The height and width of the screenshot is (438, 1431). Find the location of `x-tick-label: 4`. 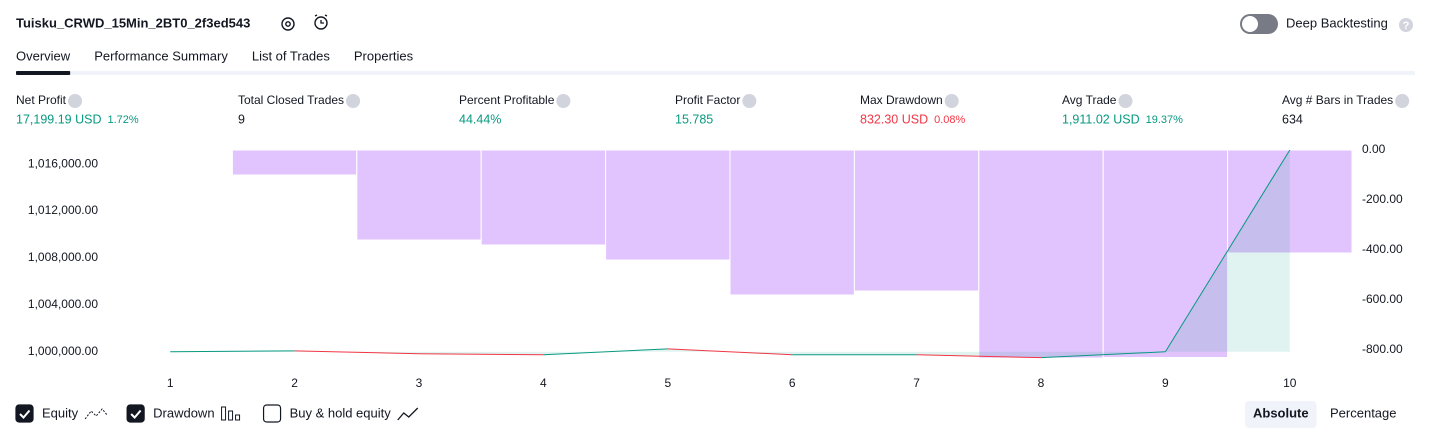

x-tick-label: 4 is located at coordinates (543, 383).